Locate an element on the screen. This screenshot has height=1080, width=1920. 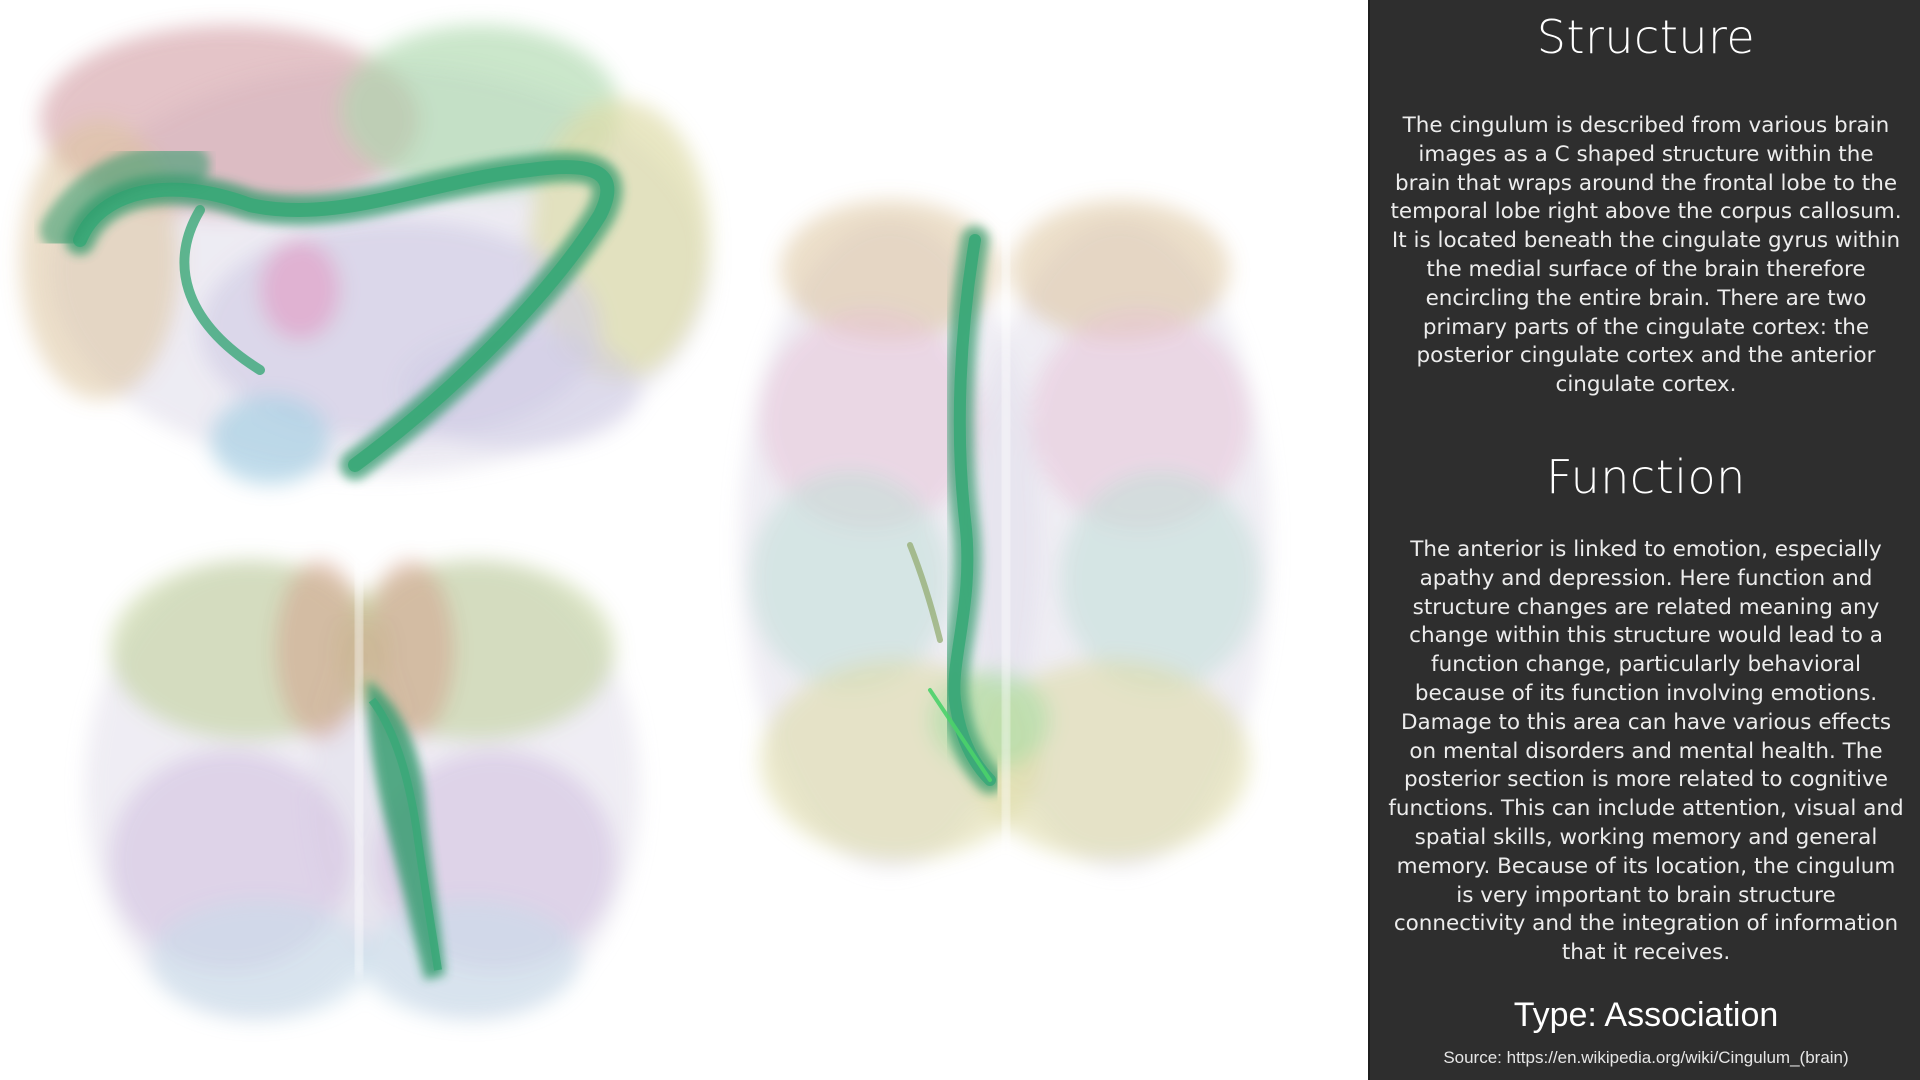
structure-heading: Structure is located at coordinates (1646, 37).